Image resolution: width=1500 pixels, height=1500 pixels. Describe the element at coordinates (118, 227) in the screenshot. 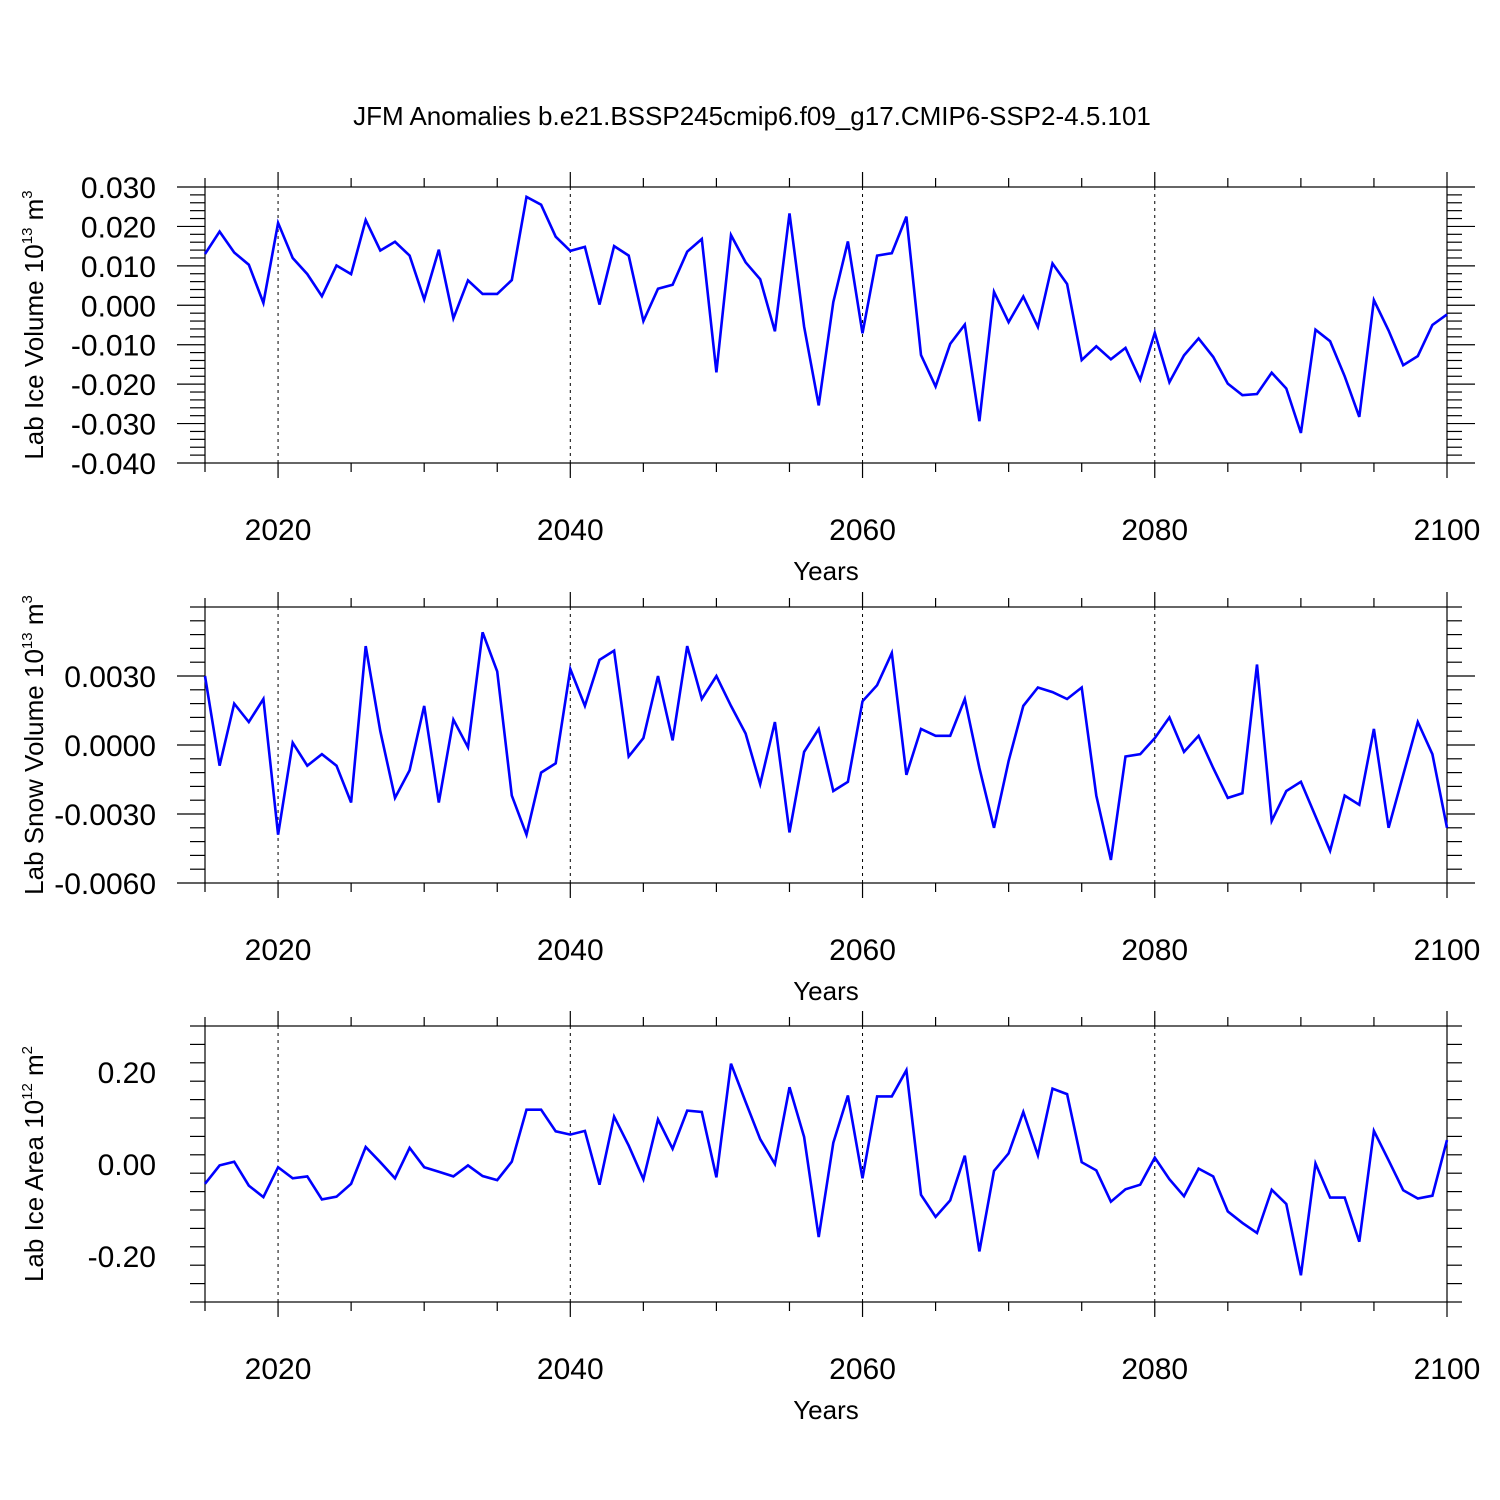

I see `y-tick-label: 0.020` at that location.